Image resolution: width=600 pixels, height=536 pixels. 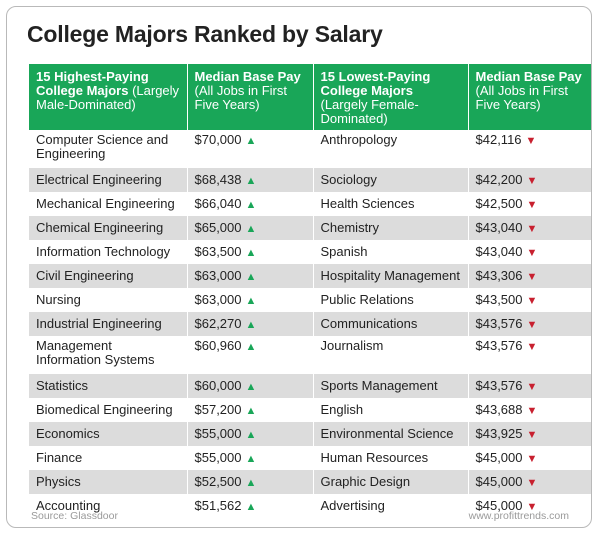 I want to click on high-major-cell: Physics, so click(x=108, y=482).